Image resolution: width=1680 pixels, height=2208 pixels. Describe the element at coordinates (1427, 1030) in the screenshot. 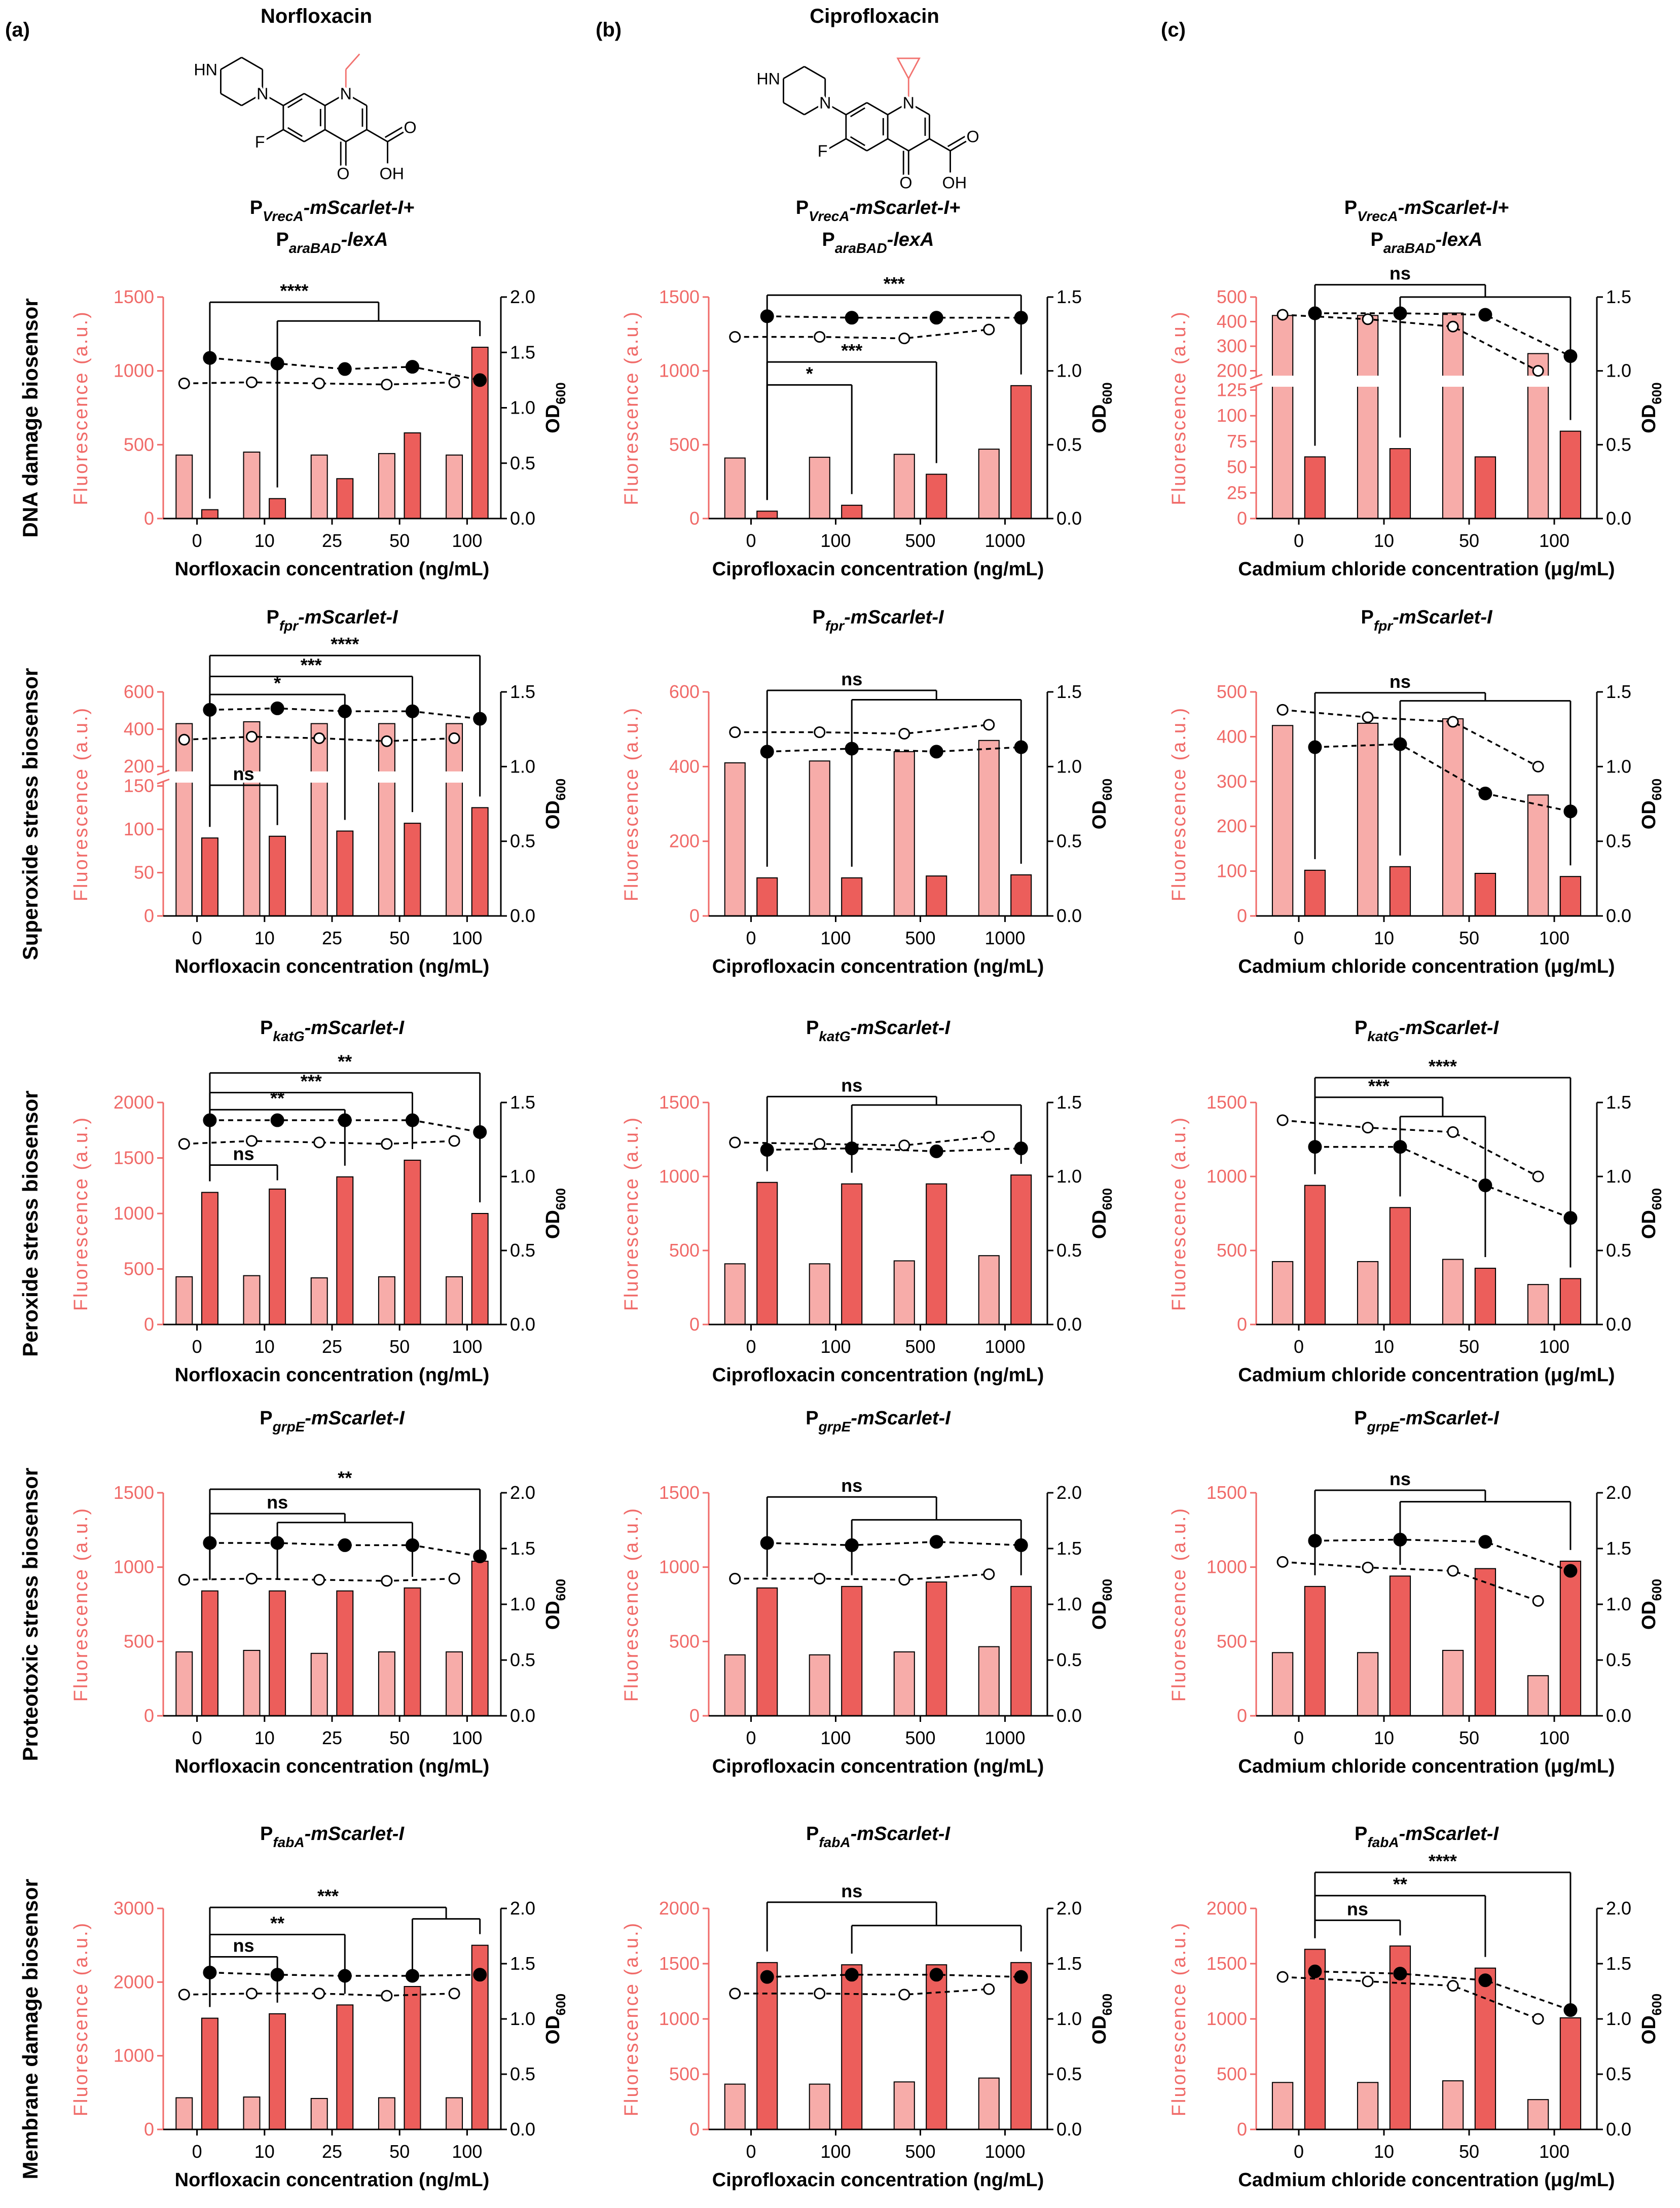

I see `chart-title-line: PkatG-mScarlet-I` at that location.